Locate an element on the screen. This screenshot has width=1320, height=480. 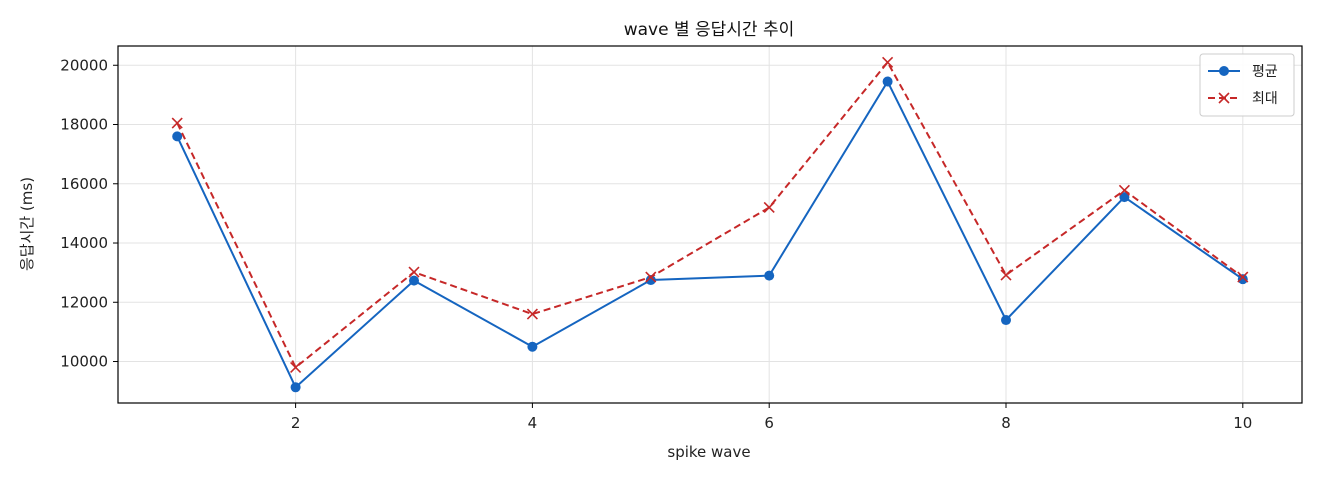
x-axis-label: spike wave is located at coordinates (708, 452).